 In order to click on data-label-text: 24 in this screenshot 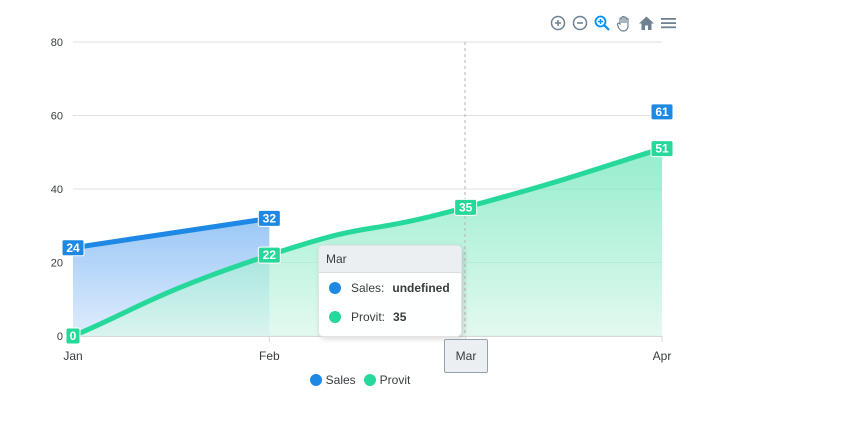, I will do `click(73, 248)`.